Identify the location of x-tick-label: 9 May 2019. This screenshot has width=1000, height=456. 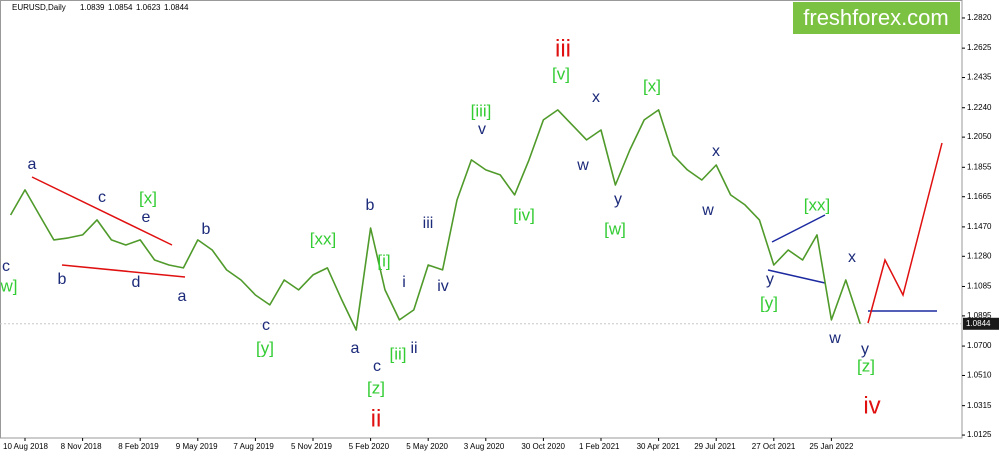
(197, 446).